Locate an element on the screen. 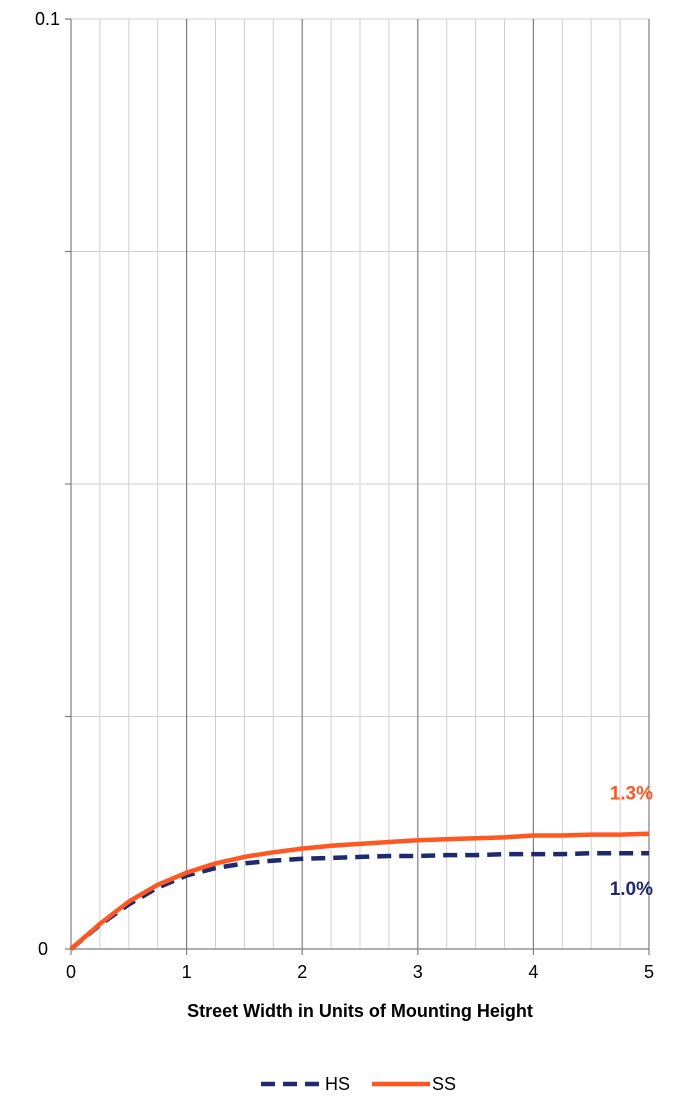 Image resolution: width=683 pixels, height=1103 pixels. series-layer is located at coordinates (359, 891).